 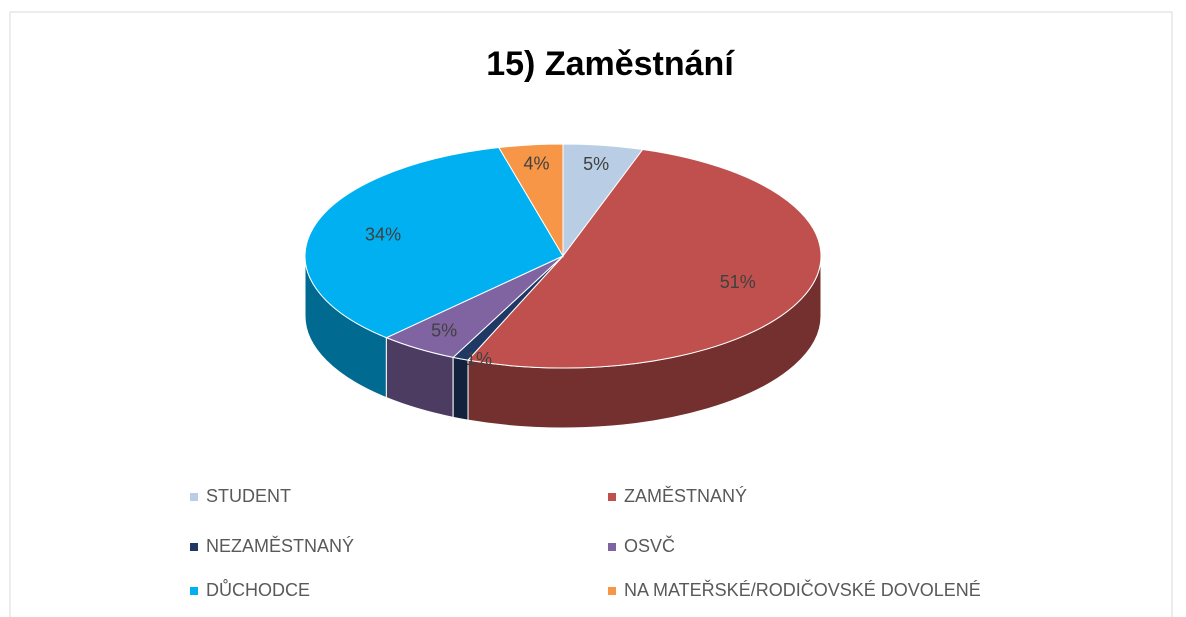 I want to click on data-label: 51%, so click(x=738, y=282).